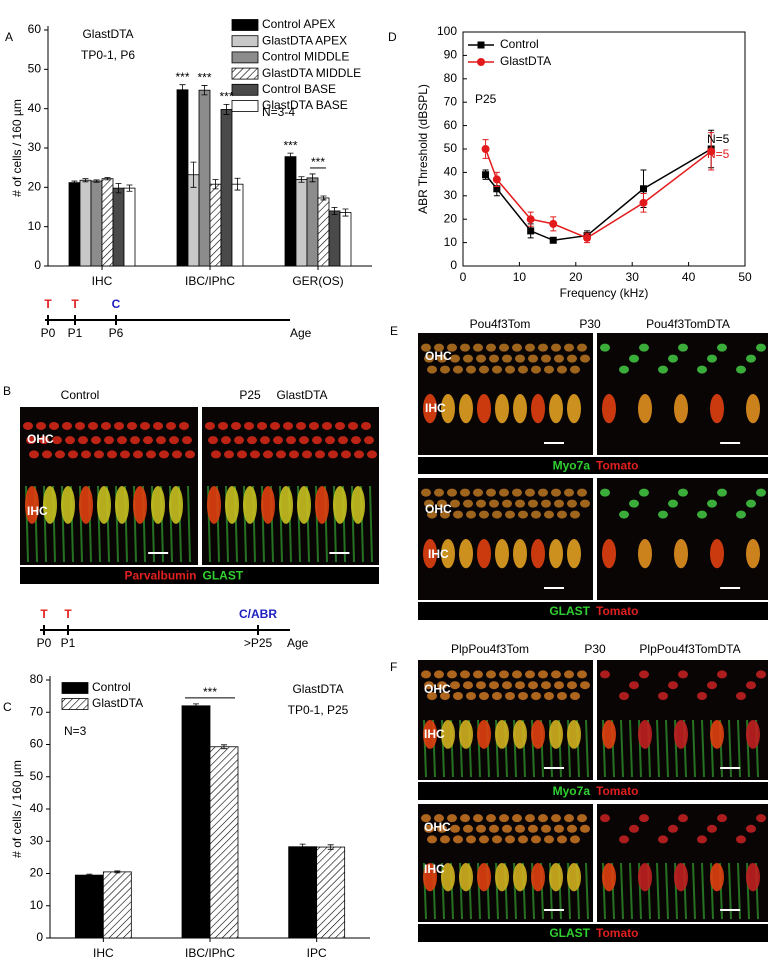  I want to click on y-tick-label: 70, so click(451, 101).